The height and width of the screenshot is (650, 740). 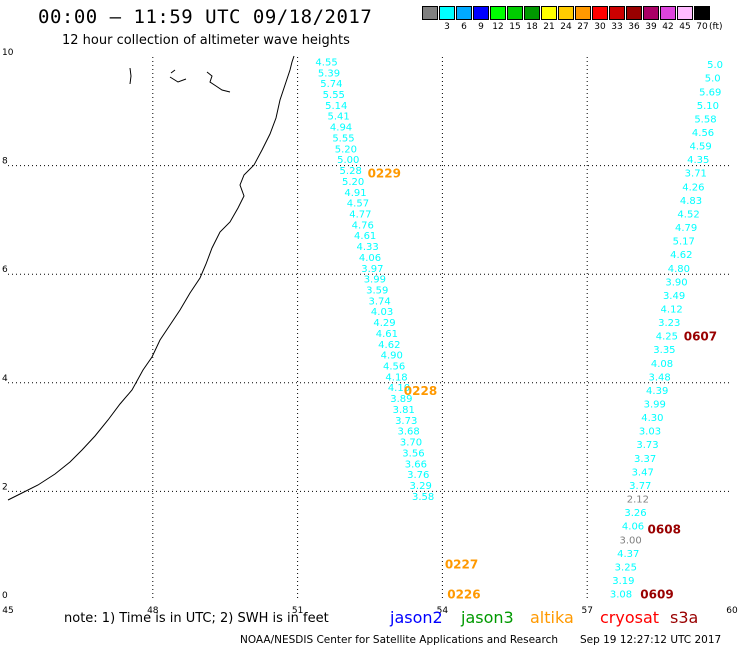 What do you see at coordinates (549, 27) in the screenshot?
I see `legend-label: 21` at bounding box center [549, 27].